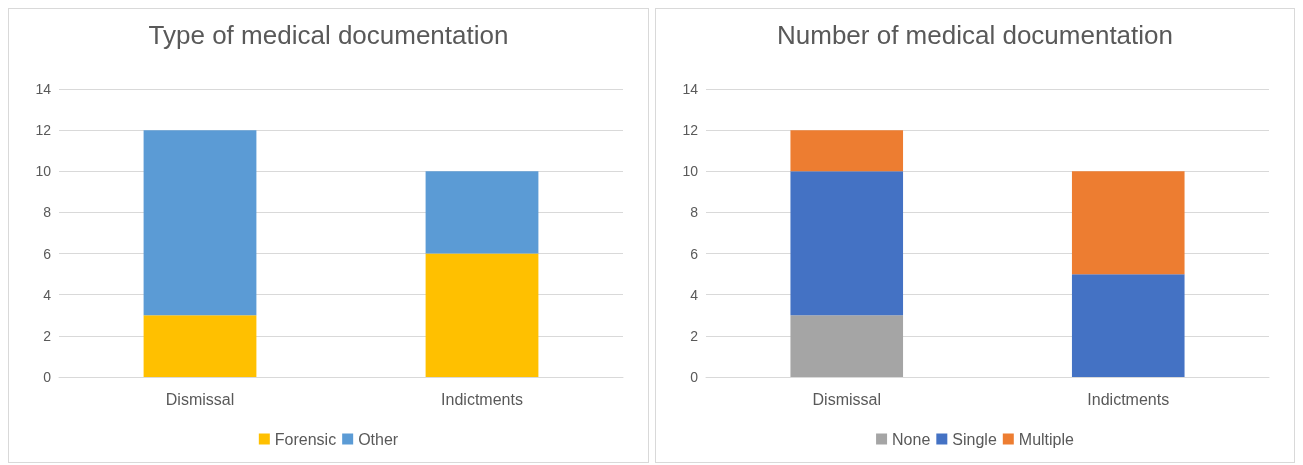  What do you see at coordinates (328, 35) in the screenshot?
I see `chart-title: Type of medical documentation` at bounding box center [328, 35].